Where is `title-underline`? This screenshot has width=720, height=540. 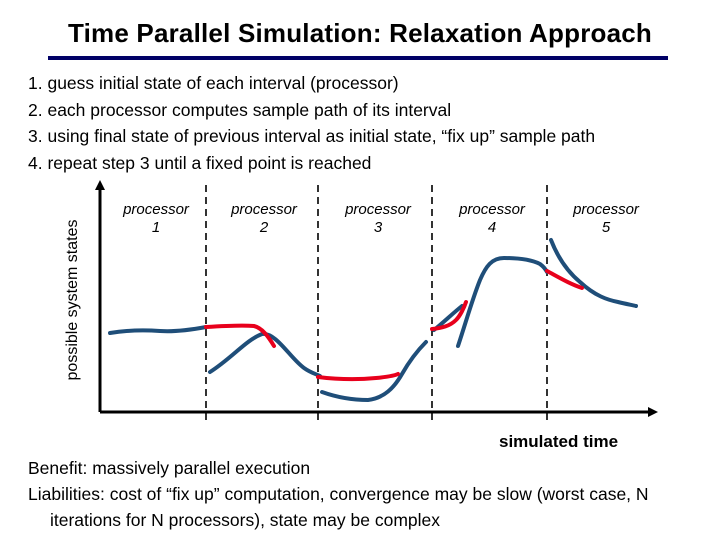
title-underline is located at coordinates (358, 58).